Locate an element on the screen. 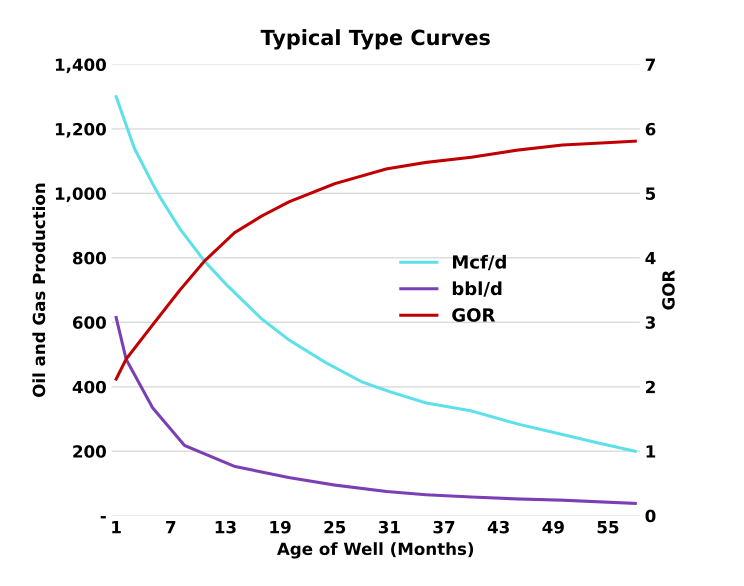  y-tick-label: 1,200 is located at coordinates (81, 130).